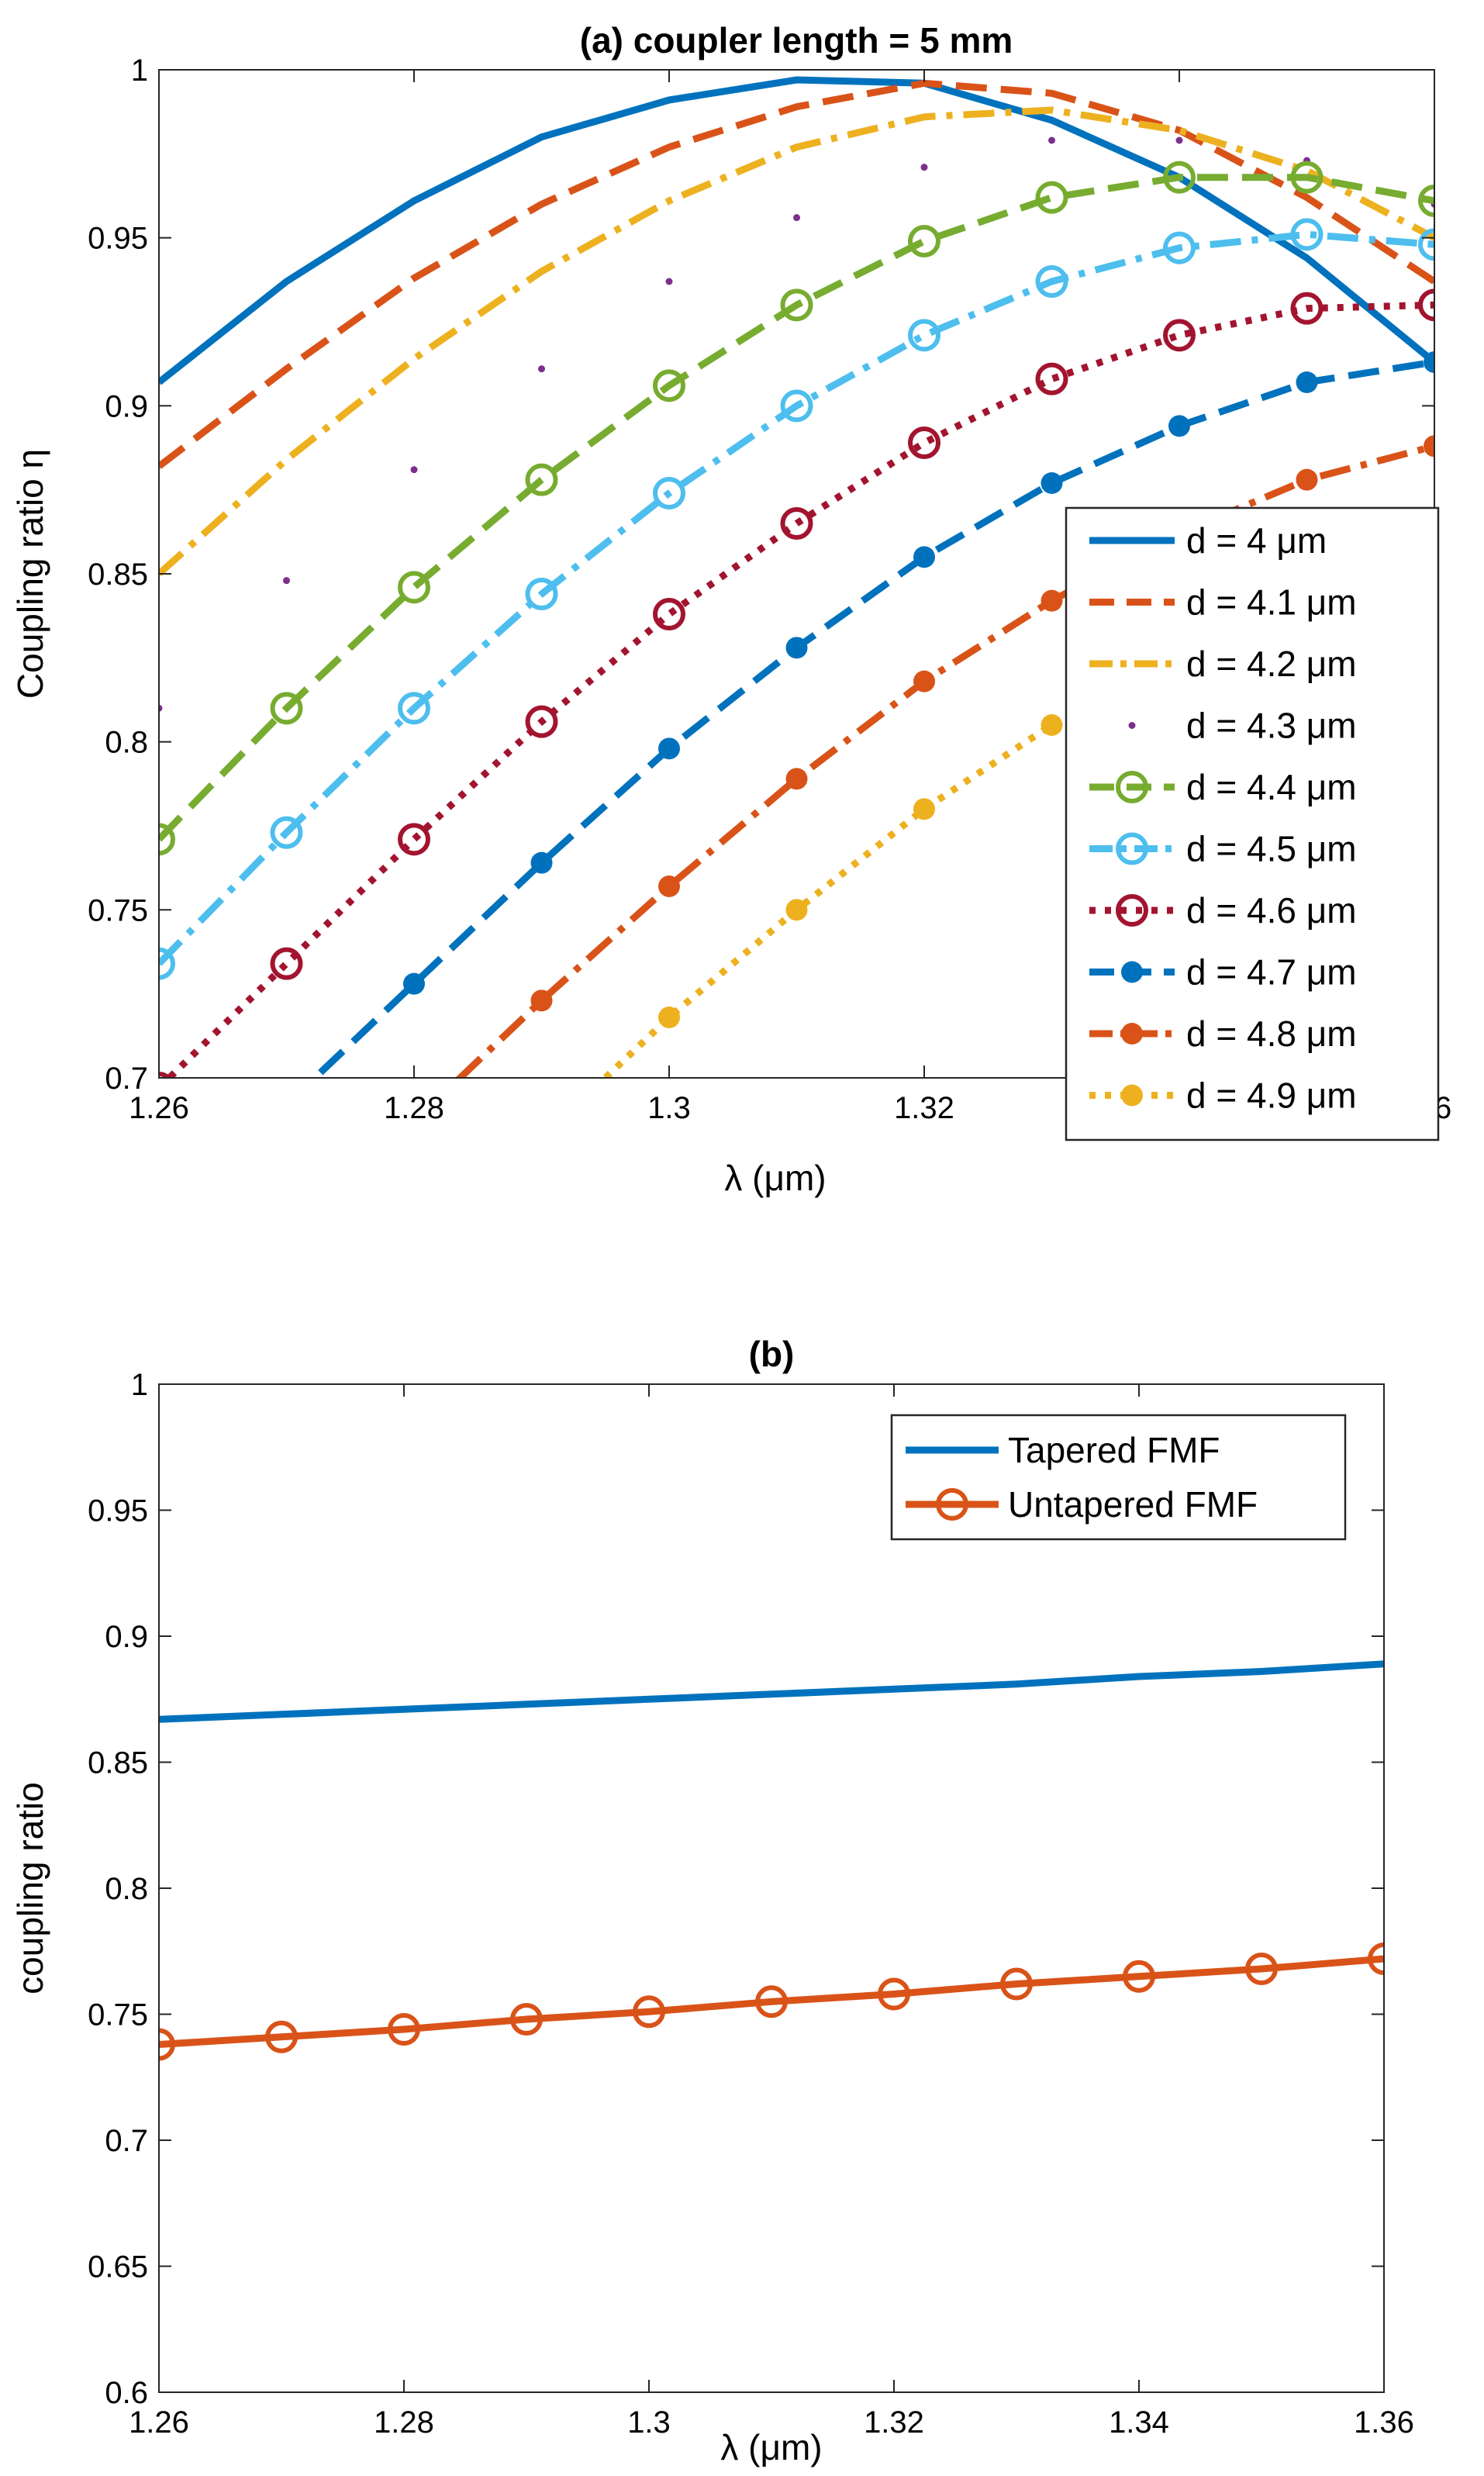 The image size is (1484, 2476). Describe the element at coordinates (127, 406) in the screenshot. I see `y-tick-label: 0.9` at that location.